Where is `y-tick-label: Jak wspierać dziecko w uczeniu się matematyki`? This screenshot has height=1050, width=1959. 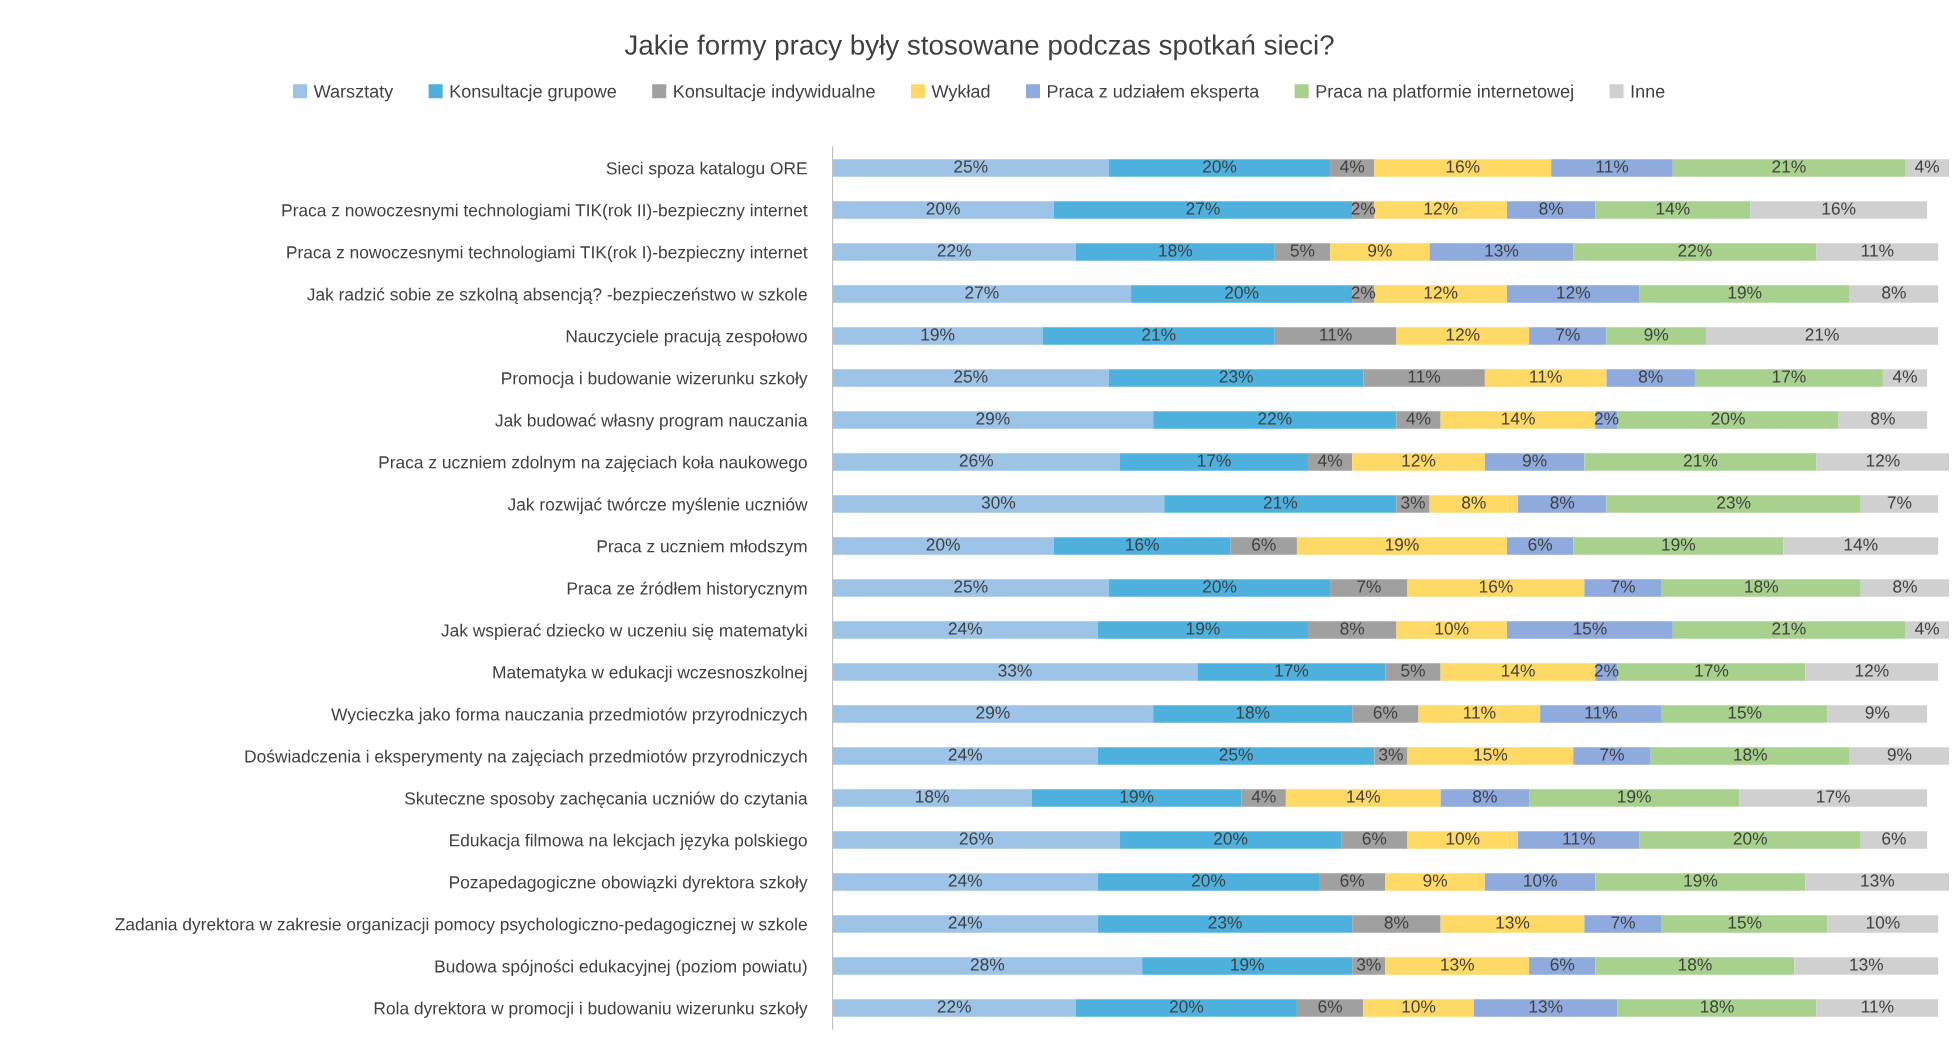 y-tick-label: Jak wspierać dziecko w uczeniu się matematyki is located at coordinates (624, 632).